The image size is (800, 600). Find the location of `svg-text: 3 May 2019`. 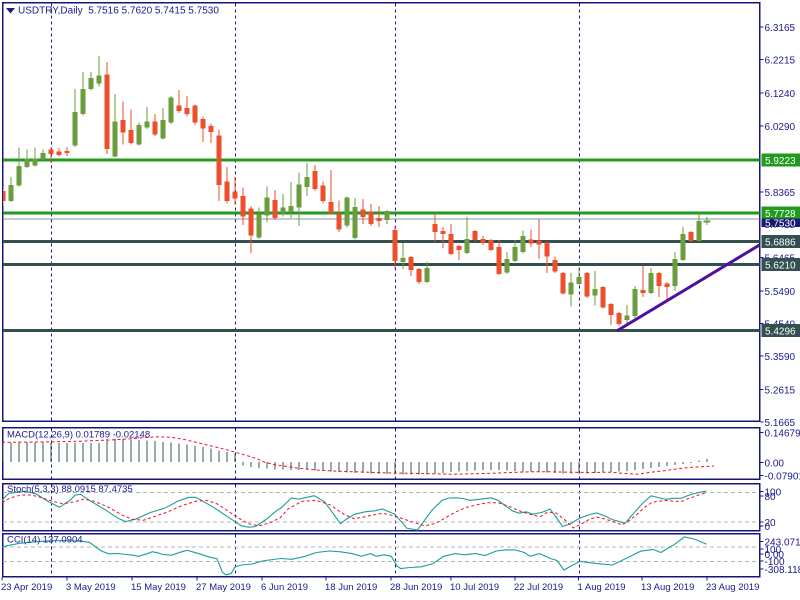

svg-text: 3 May 2019 is located at coordinates (91, 587).